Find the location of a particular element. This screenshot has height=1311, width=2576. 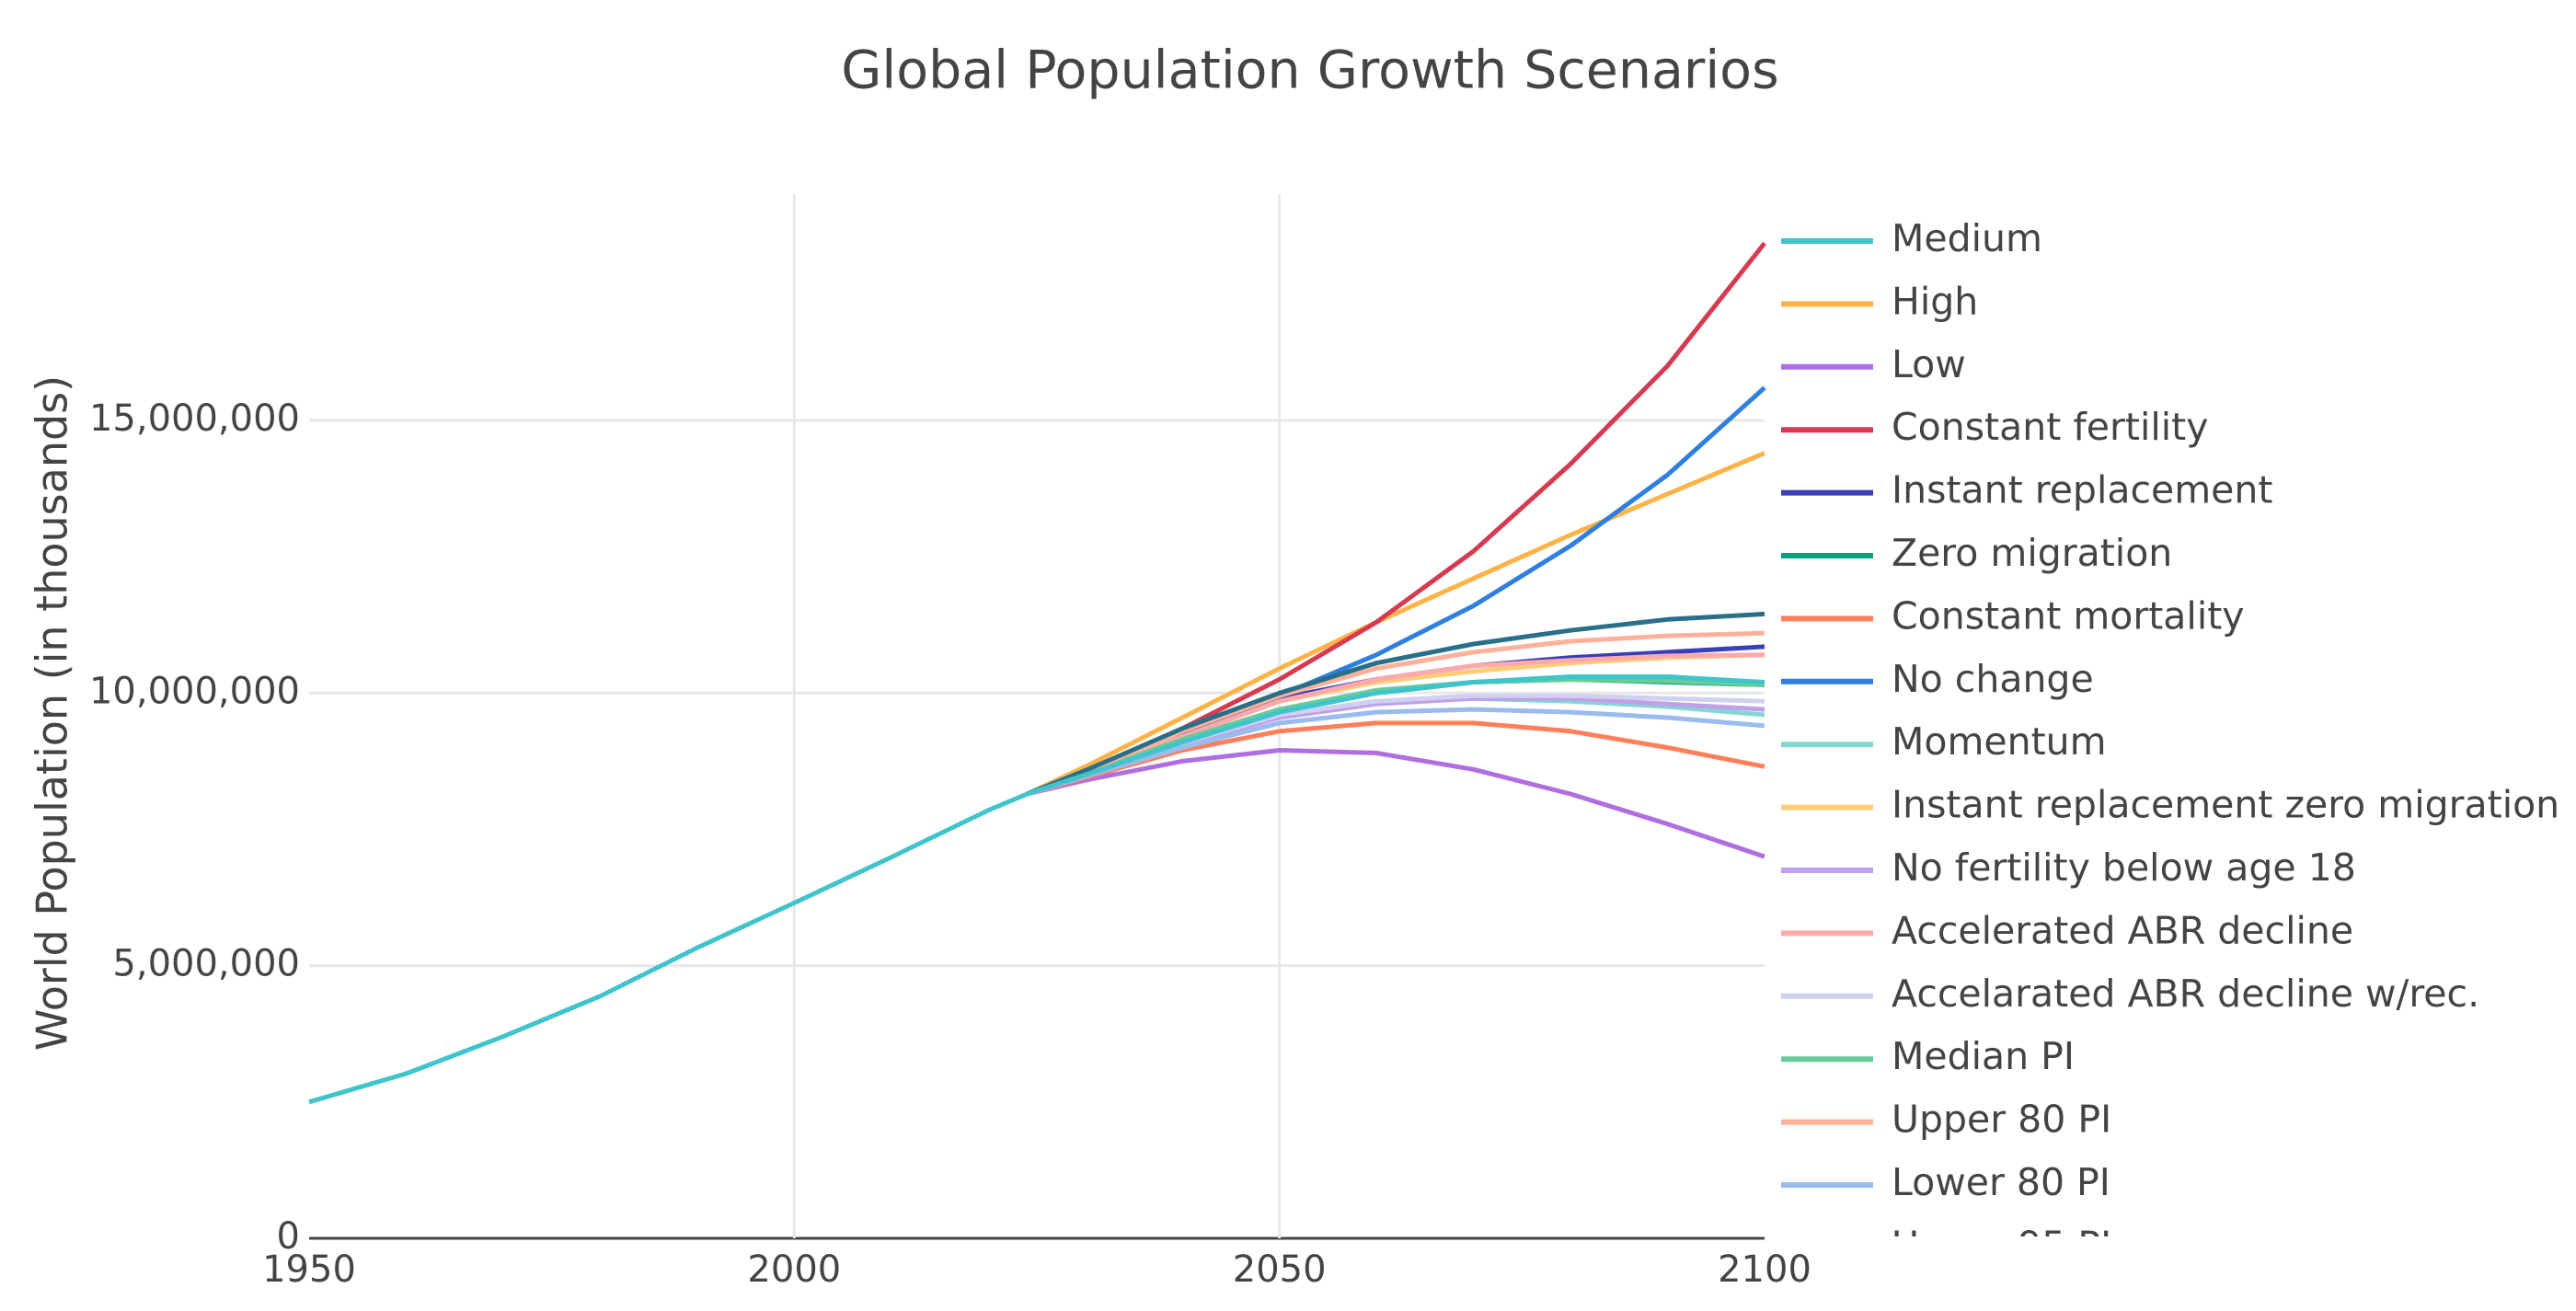

legend-label: Accelerated ABR decline is located at coordinates (2122, 930).